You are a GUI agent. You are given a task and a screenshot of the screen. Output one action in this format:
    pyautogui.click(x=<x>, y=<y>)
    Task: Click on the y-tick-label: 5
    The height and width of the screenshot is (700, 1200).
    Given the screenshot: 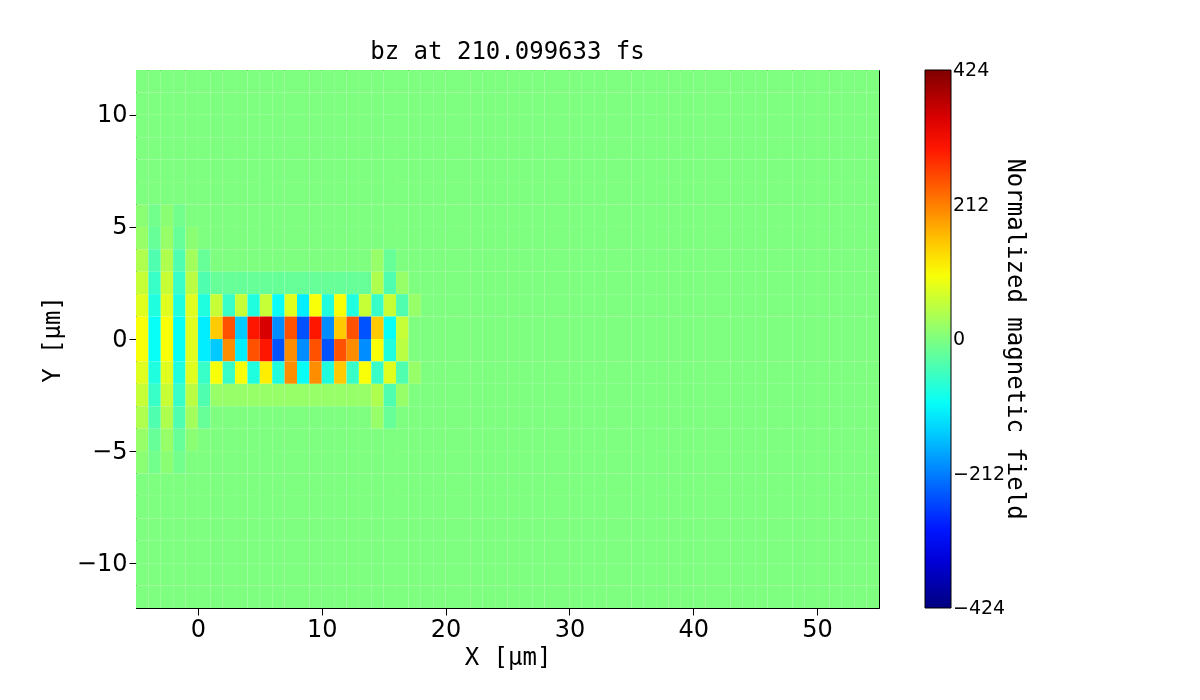 What is the action you would take?
    pyautogui.click(x=120, y=226)
    